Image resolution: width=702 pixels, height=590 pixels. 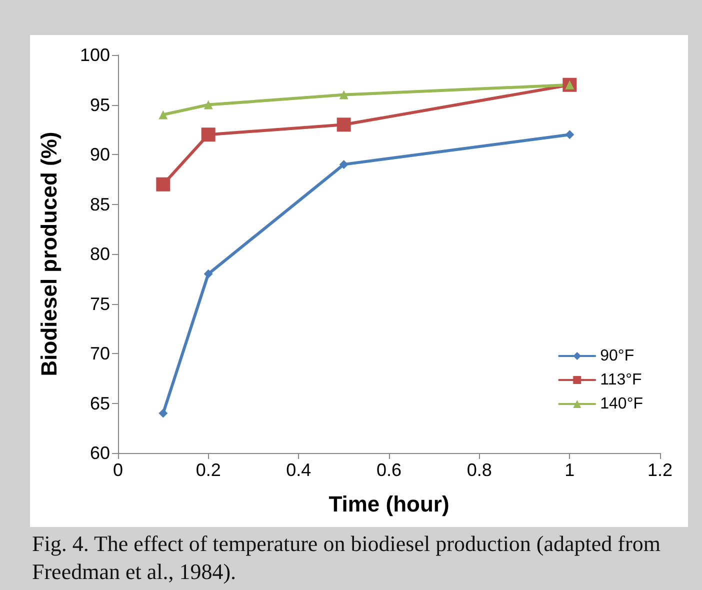 What do you see at coordinates (100, 254) in the screenshot?
I see `y-tick-label: 80` at bounding box center [100, 254].